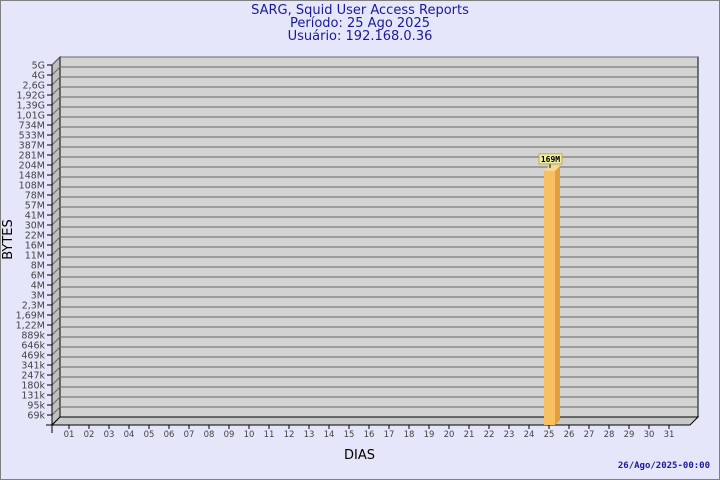 This screenshot has width=720, height=480. Describe the element at coordinates (169, 435) in the screenshot. I see `x-tick-label: 06` at that location.